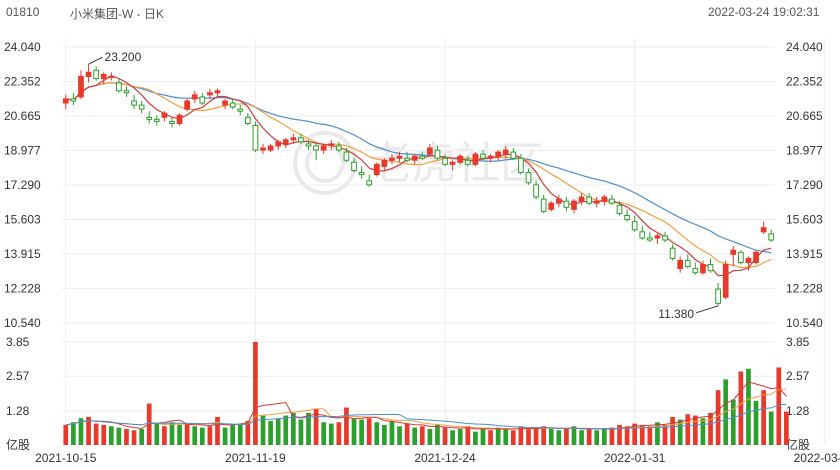 The height and width of the screenshot is (470, 840). I want to click on price-tick-left: 22.352, so click(22, 82).